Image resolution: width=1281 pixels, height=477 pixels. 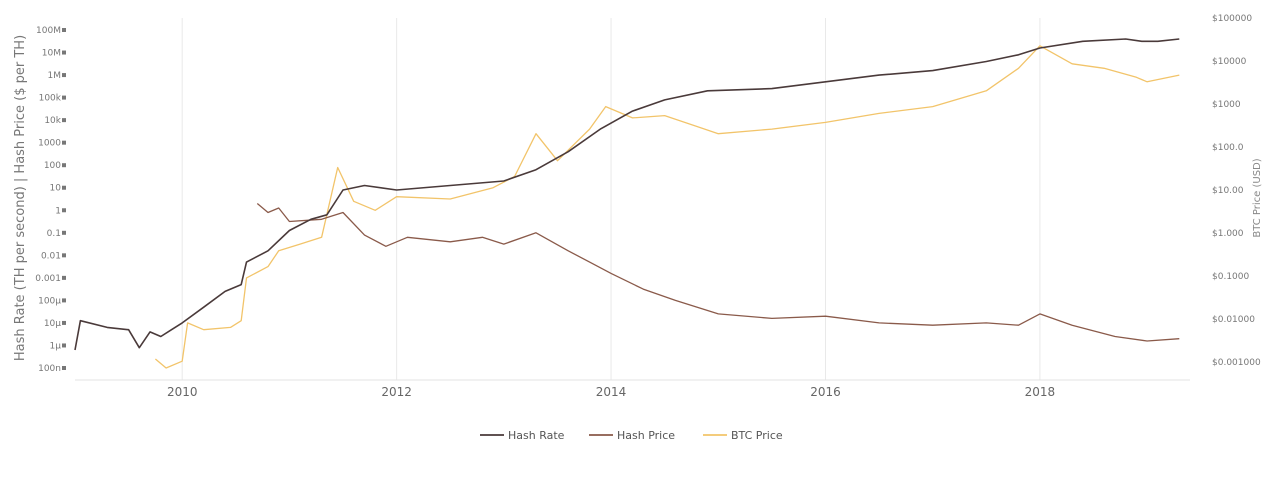 I want to click on right-tick-label: $1.000, so click(x=1228, y=234).